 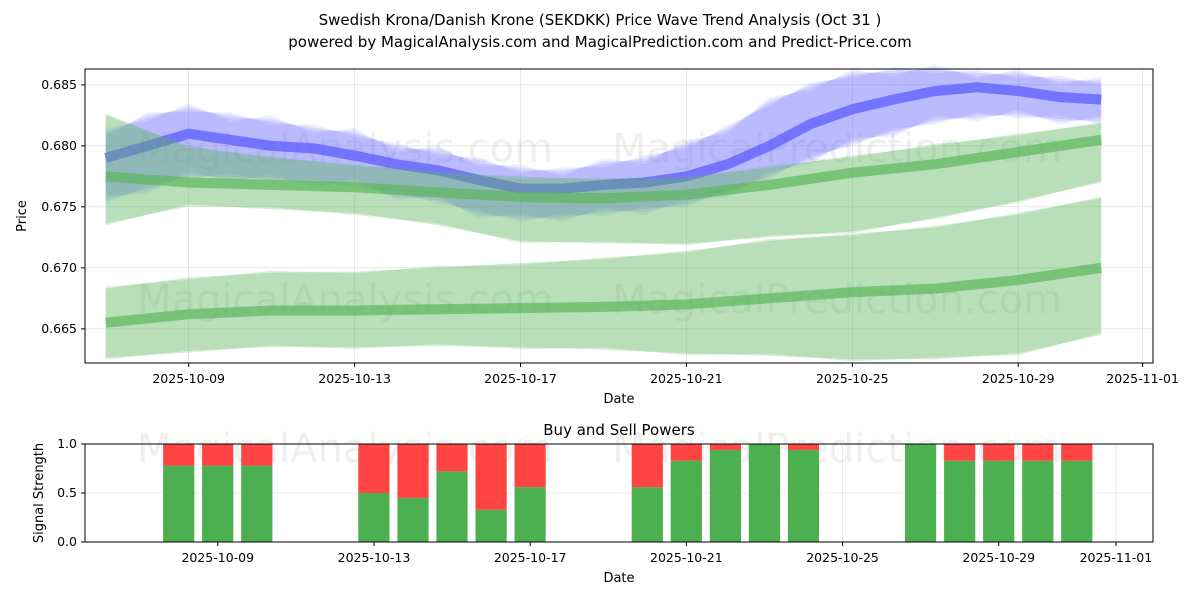 What do you see at coordinates (686, 378) in the screenshot?
I see `price-x-tick-label: 2025-10-21` at bounding box center [686, 378].